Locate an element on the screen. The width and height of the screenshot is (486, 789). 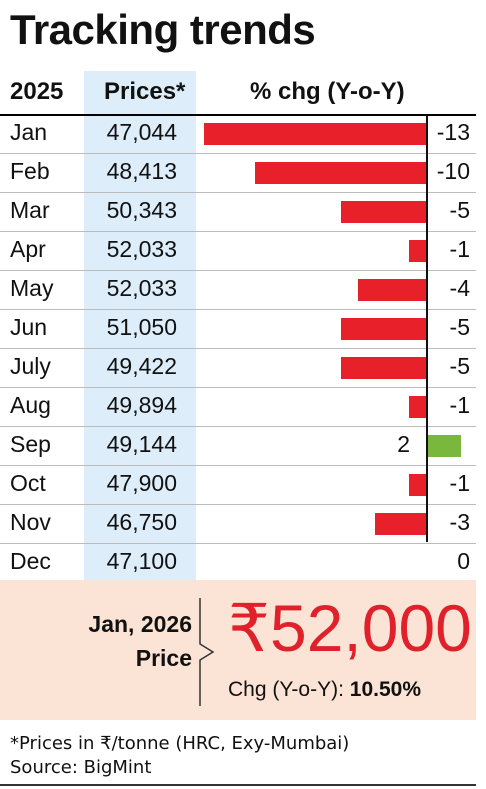
change-label: 2 is located at coordinates (403, 444).